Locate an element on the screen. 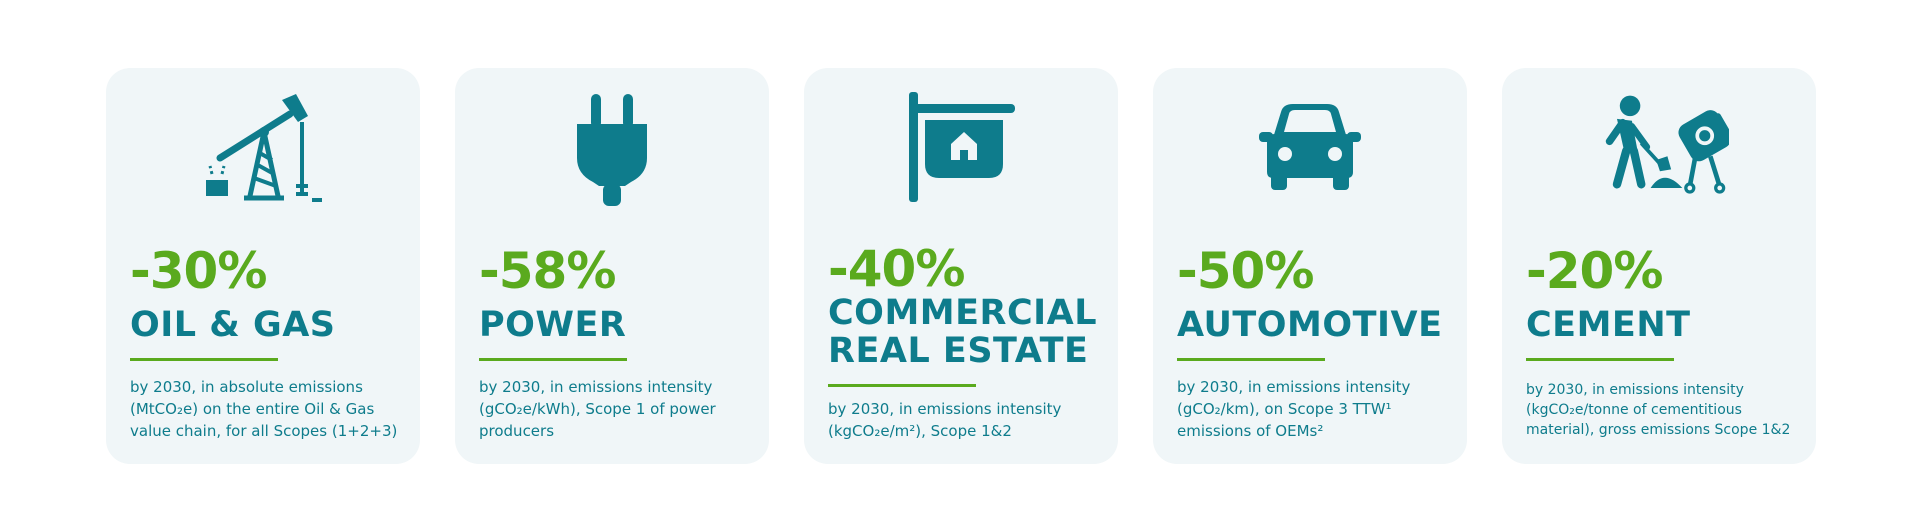 The image size is (1920, 532). oil-pump-jack-icon is located at coordinates (263, 146).